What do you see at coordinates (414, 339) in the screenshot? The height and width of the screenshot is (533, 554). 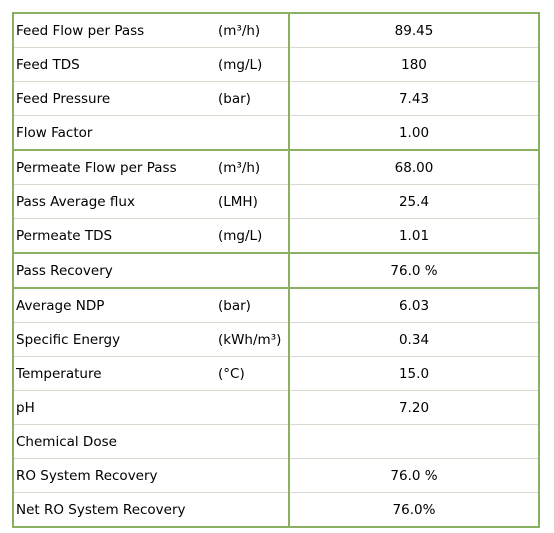 I see `row-value: 0.34` at bounding box center [414, 339].